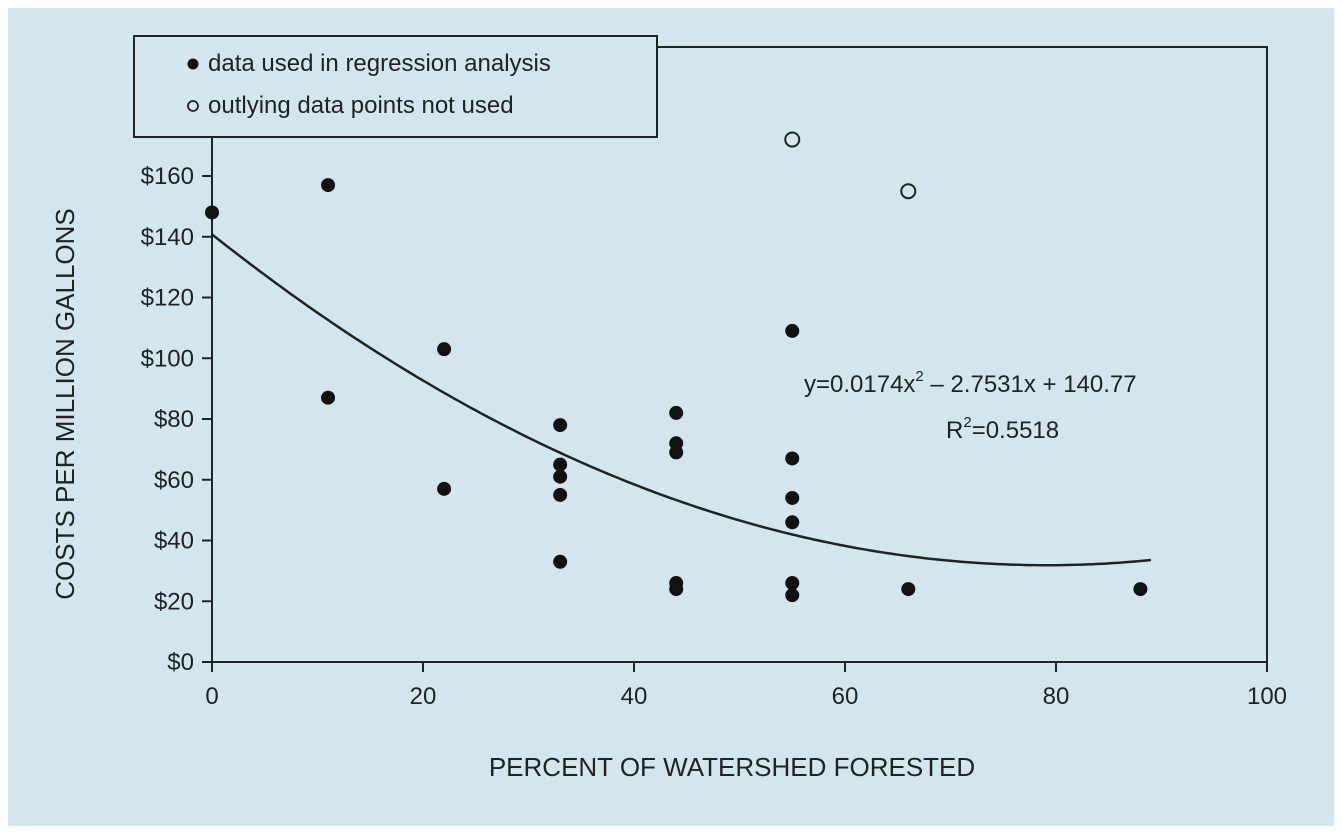 This screenshot has width=1342, height=834. What do you see at coordinates (167, 237) in the screenshot?
I see `y-tick-label: $140` at bounding box center [167, 237].